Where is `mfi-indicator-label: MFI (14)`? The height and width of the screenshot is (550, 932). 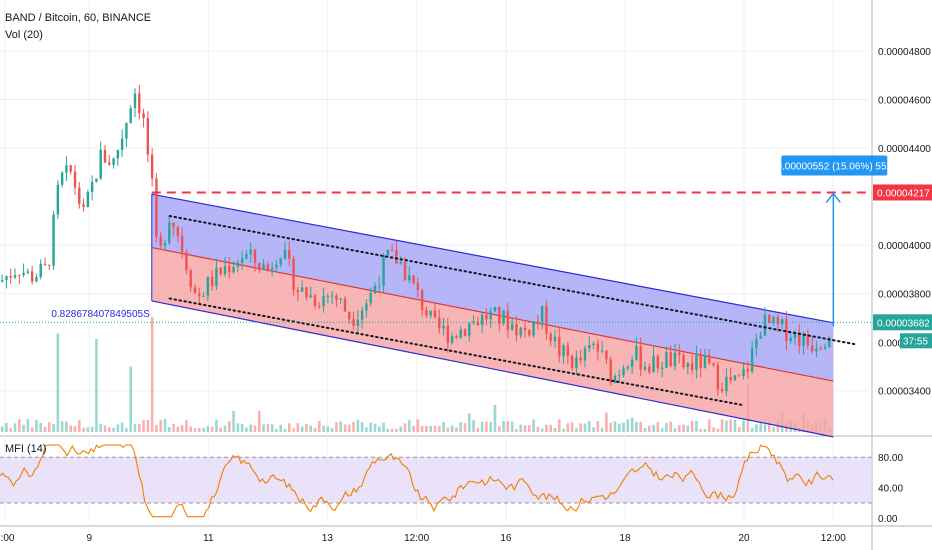
mfi-indicator-label: MFI (14) is located at coordinates (26, 449).